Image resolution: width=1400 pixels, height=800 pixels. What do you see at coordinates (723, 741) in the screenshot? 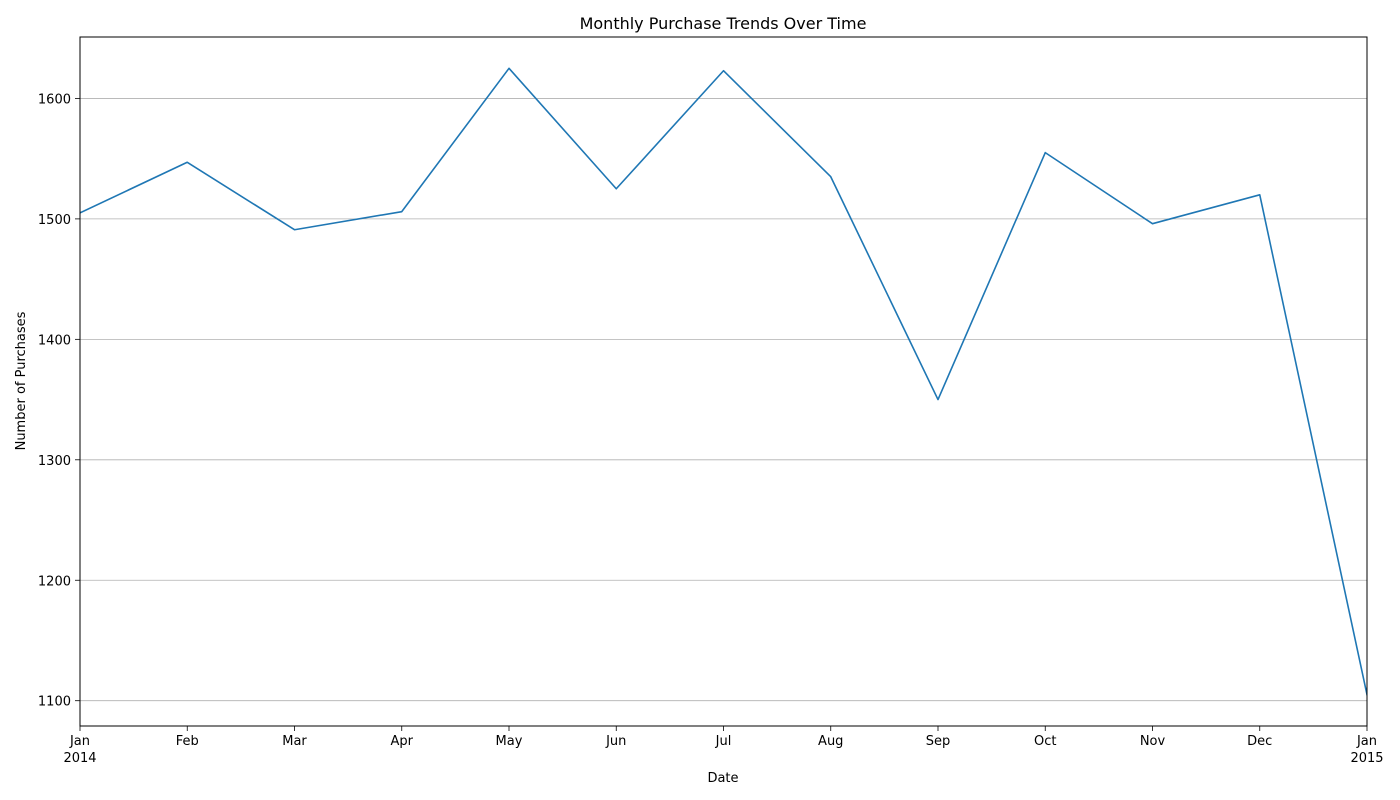
I see `x-tick-label: Jul` at bounding box center [723, 741].